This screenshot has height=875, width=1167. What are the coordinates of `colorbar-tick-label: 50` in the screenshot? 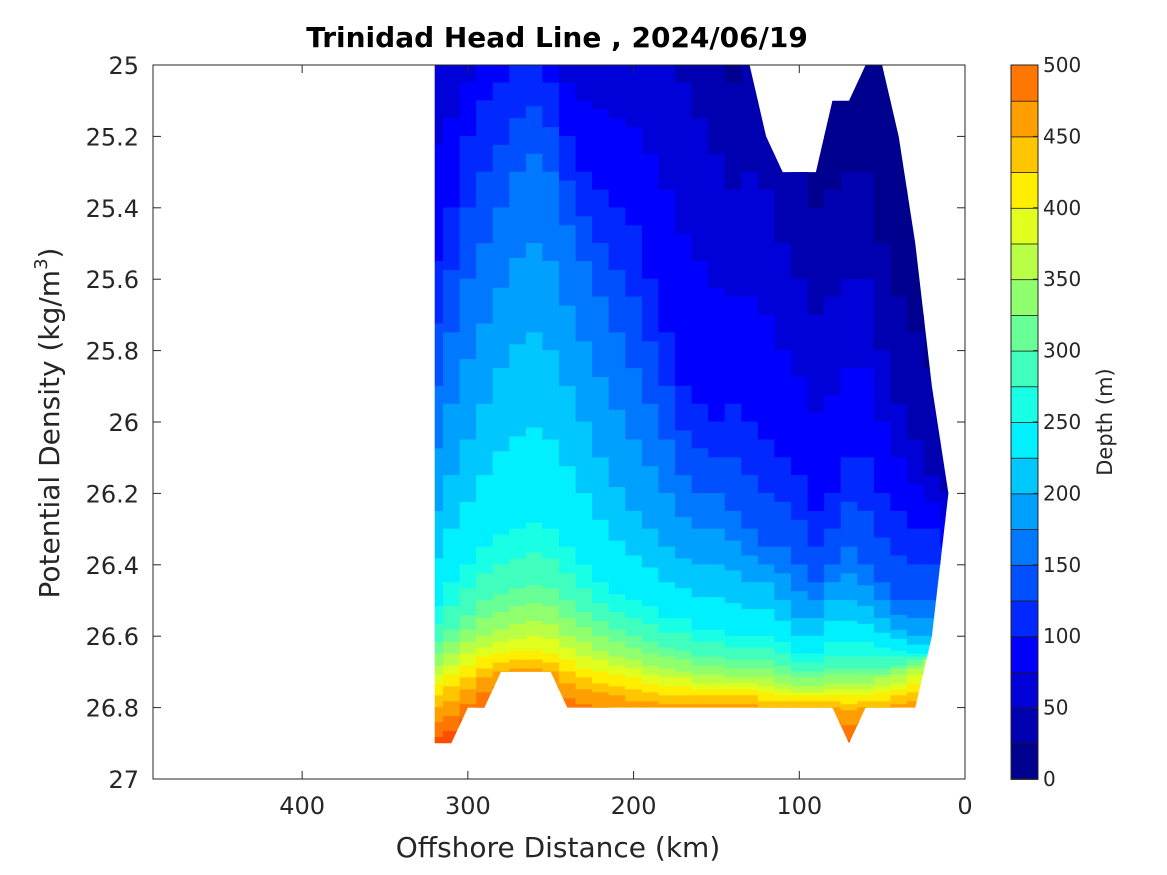 It's located at (1055, 708).